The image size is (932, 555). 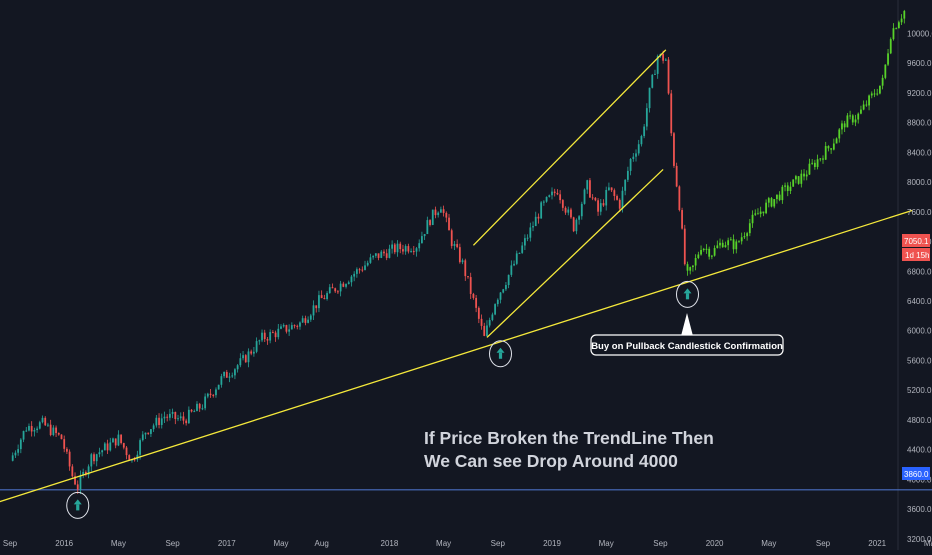 What do you see at coordinates (687, 334) in the screenshot?
I see `callout-box: Buy on Pullback Candlestick Confirmation` at bounding box center [687, 334].